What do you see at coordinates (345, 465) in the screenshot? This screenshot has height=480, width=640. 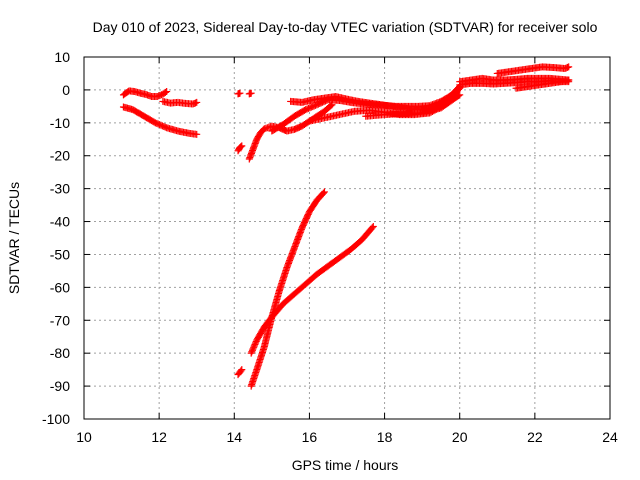 I see `x-axis-title: GPS time / hours` at bounding box center [345, 465].